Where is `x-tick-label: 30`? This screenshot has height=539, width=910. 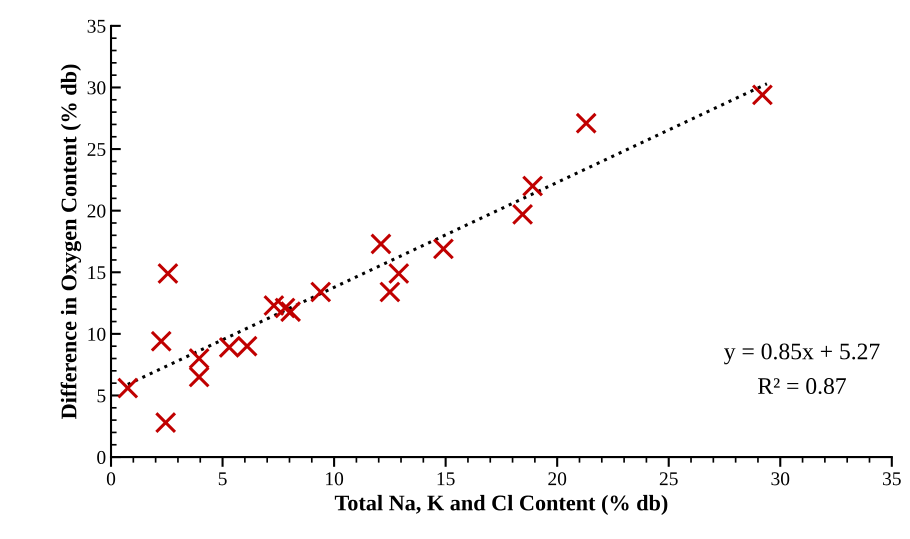 x-tick-label: 30 is located at coordinates (780, 479).